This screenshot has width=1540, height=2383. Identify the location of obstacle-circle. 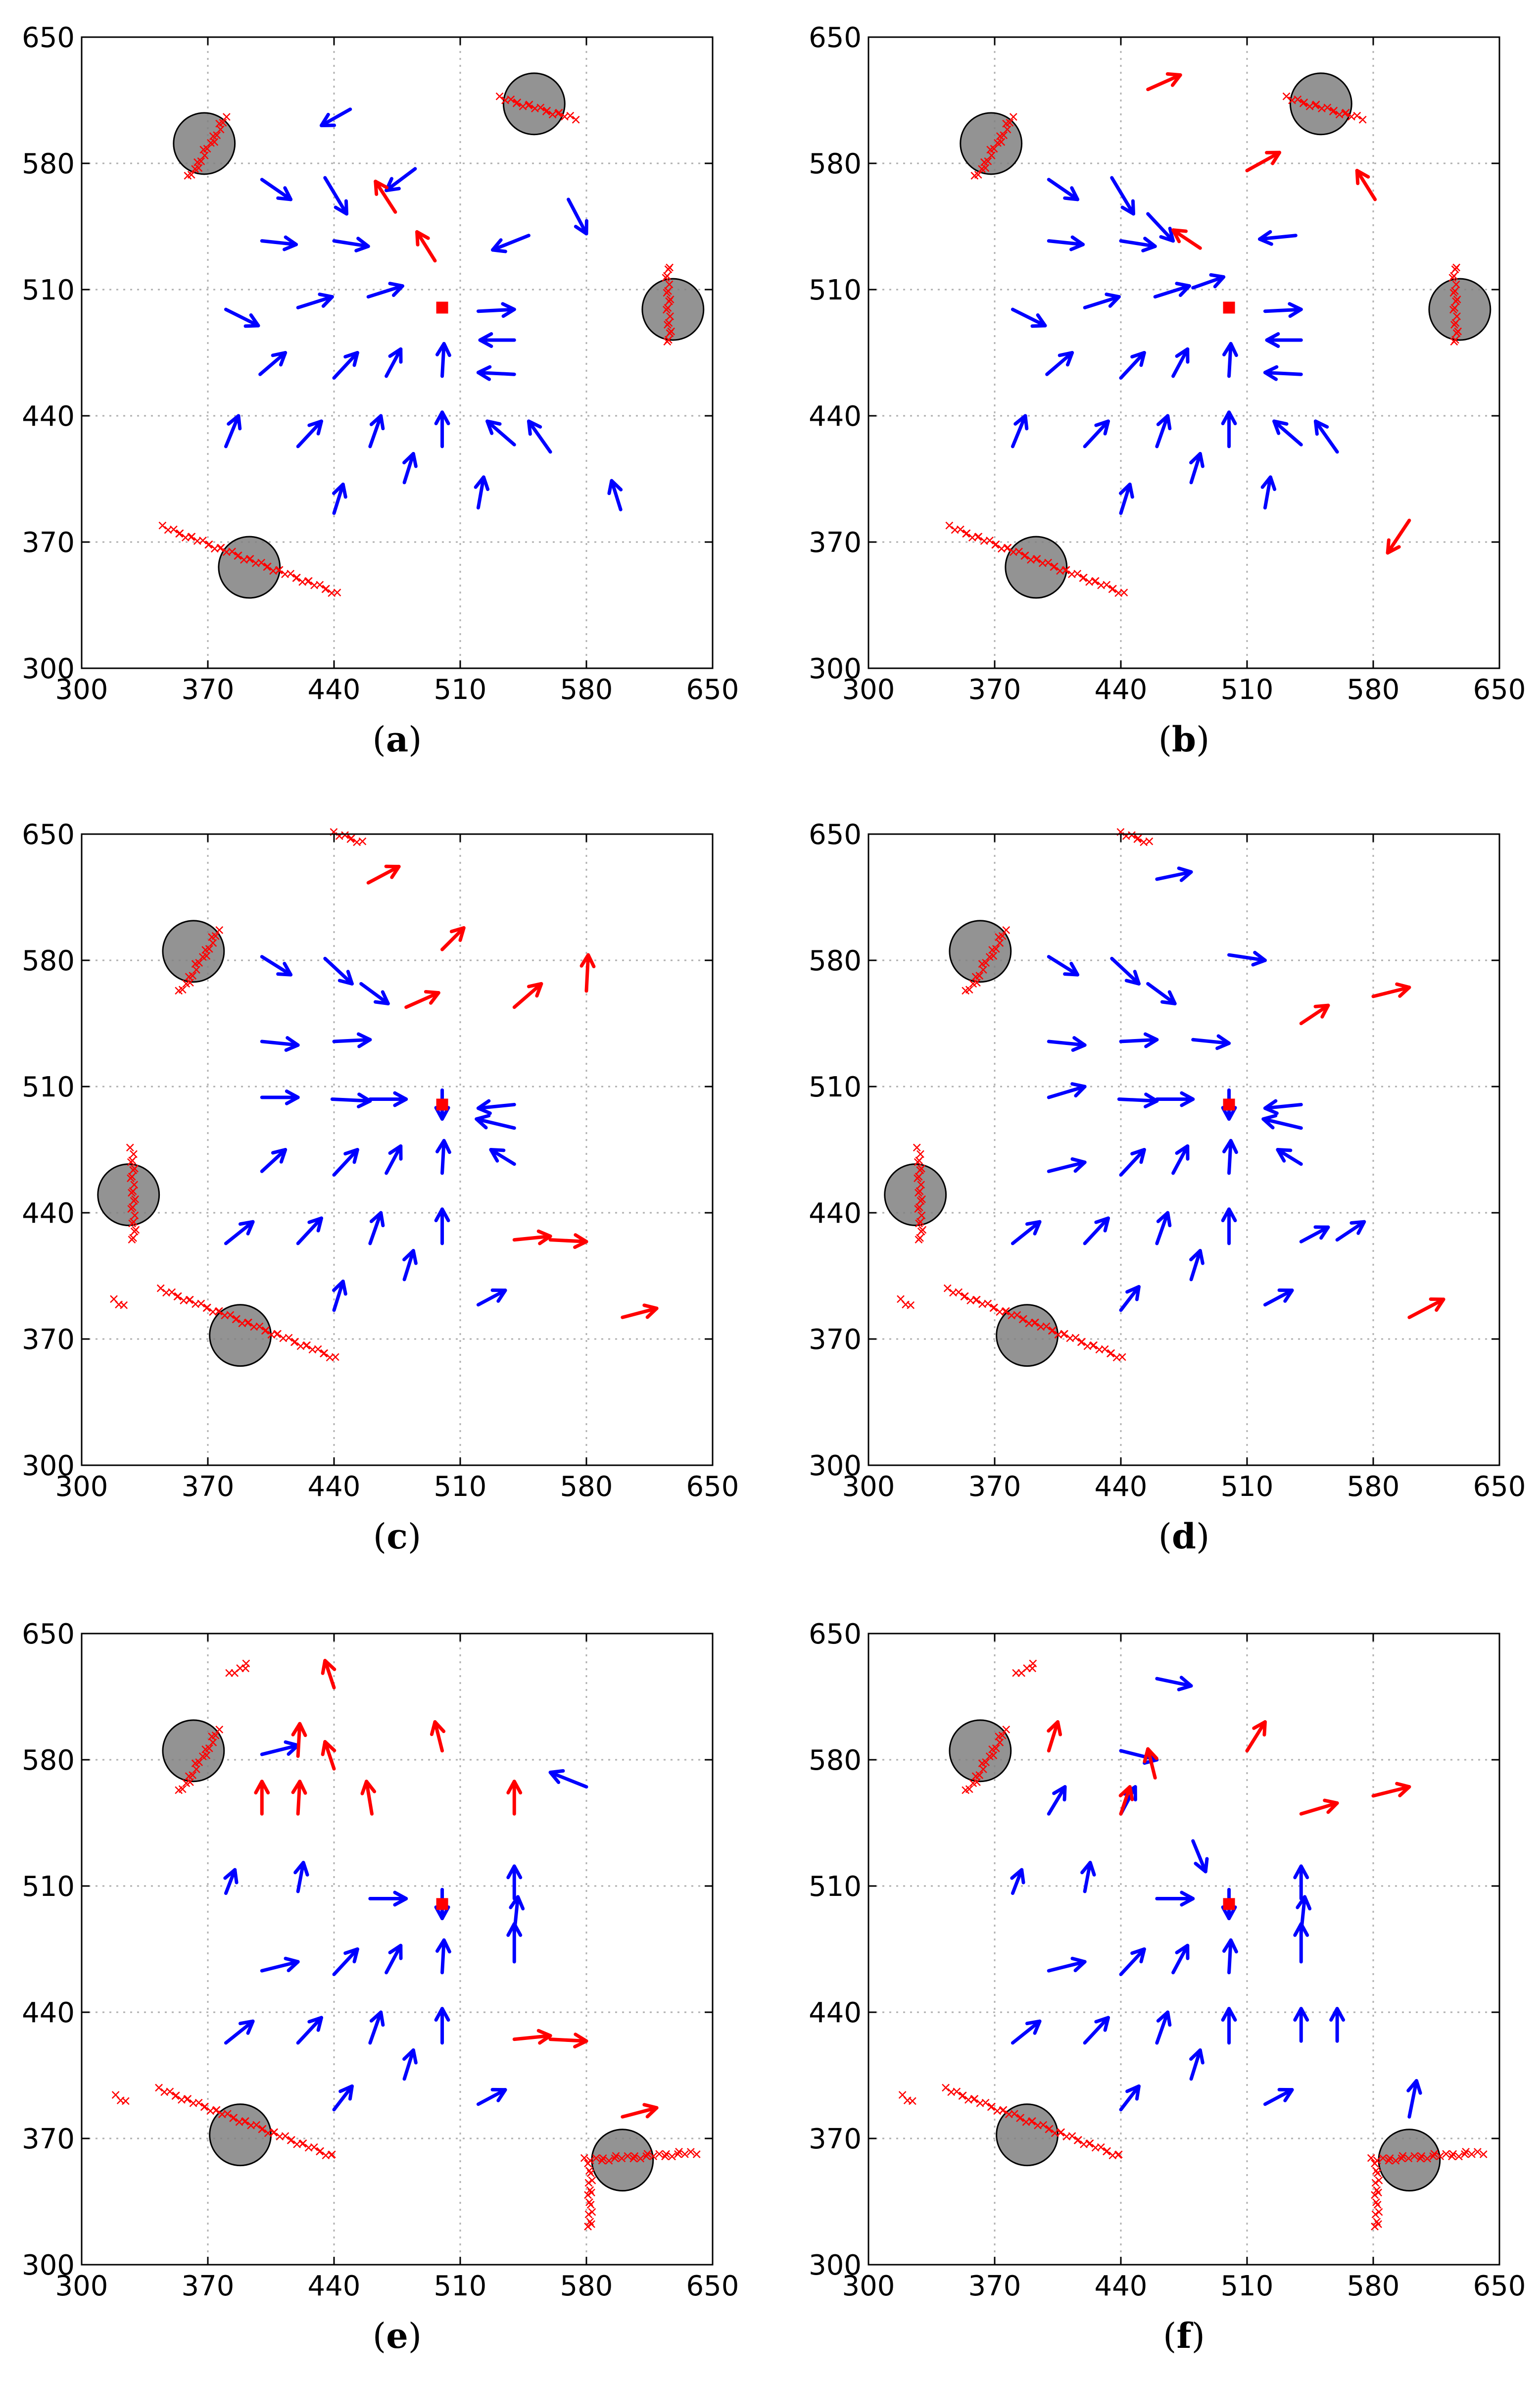
(622, 2160).